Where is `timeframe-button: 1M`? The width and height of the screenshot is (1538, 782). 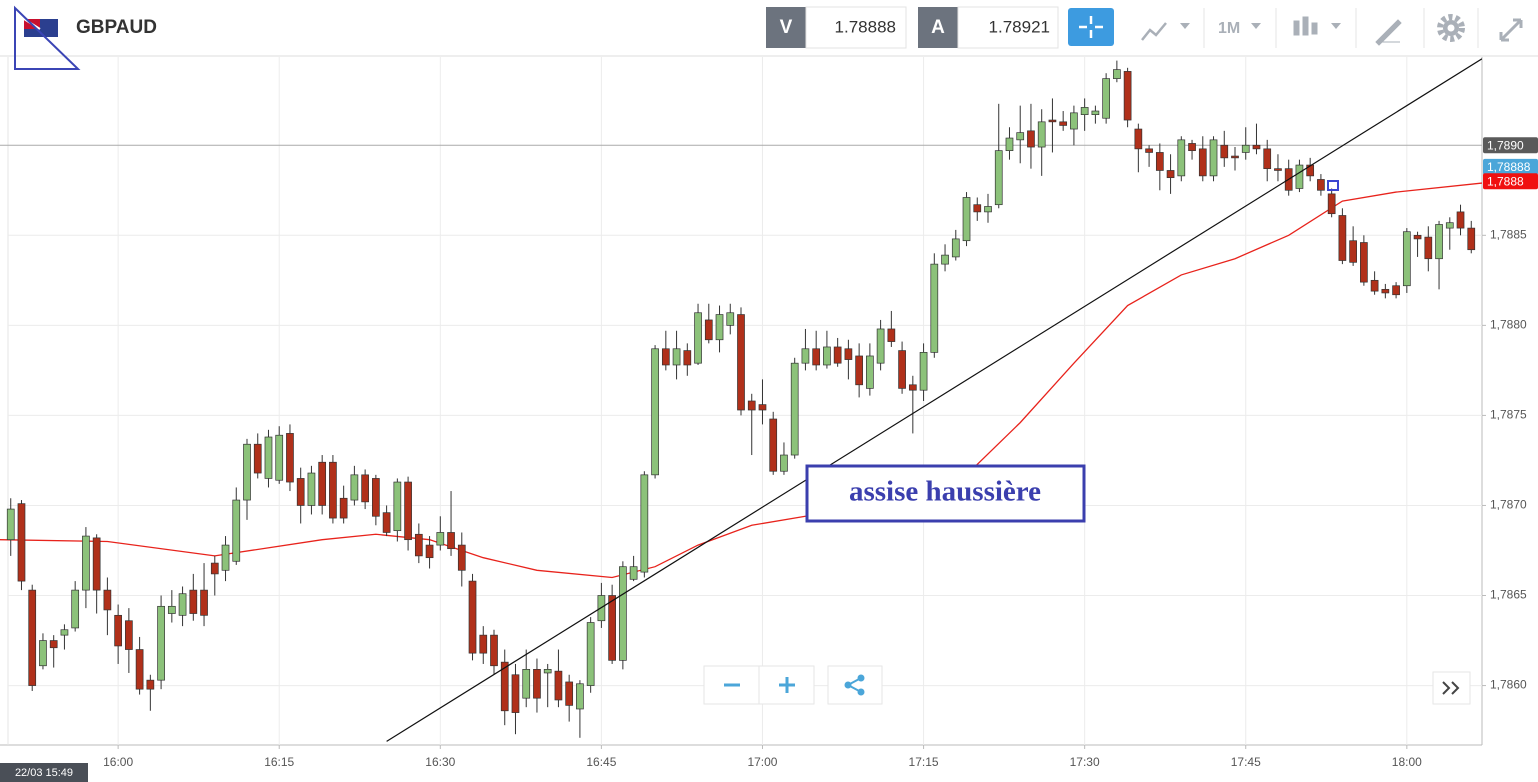
timeframe-button: 1M is located at coordinates (1239, 28).